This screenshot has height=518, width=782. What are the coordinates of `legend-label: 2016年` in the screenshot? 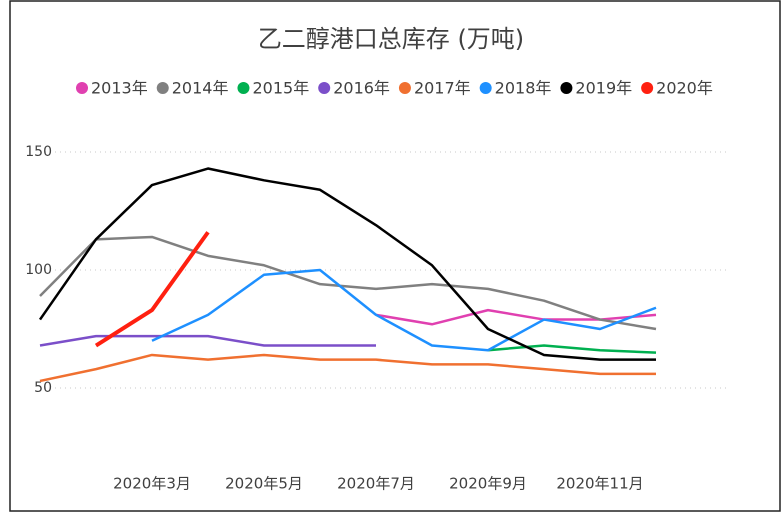 It's located at (361, 88).